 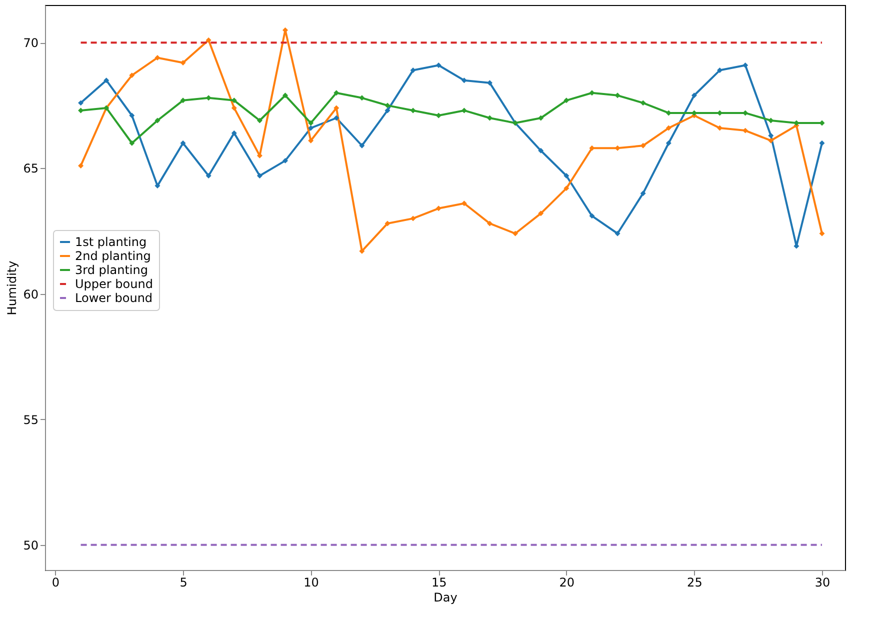 What do you see at coordinates (114, 298) in the screenshot?
I see `legend-label: Lower bound` at bounding box center [114, 298].